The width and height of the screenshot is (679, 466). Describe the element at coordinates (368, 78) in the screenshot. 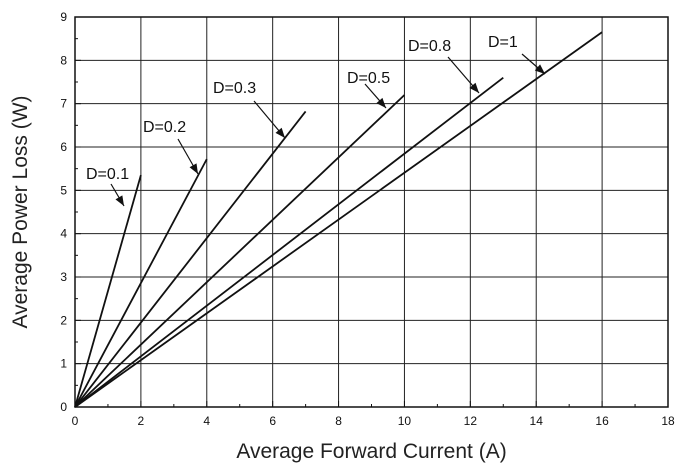

I see `series-label: D=0.5` at that location.